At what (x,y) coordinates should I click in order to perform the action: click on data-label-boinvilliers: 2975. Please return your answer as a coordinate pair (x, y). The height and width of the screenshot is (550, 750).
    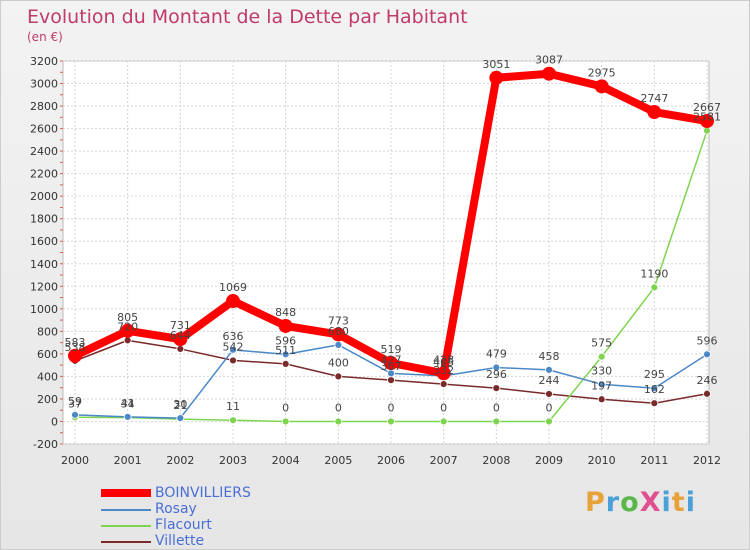
    Looking at the image, I should click on (602, 72).